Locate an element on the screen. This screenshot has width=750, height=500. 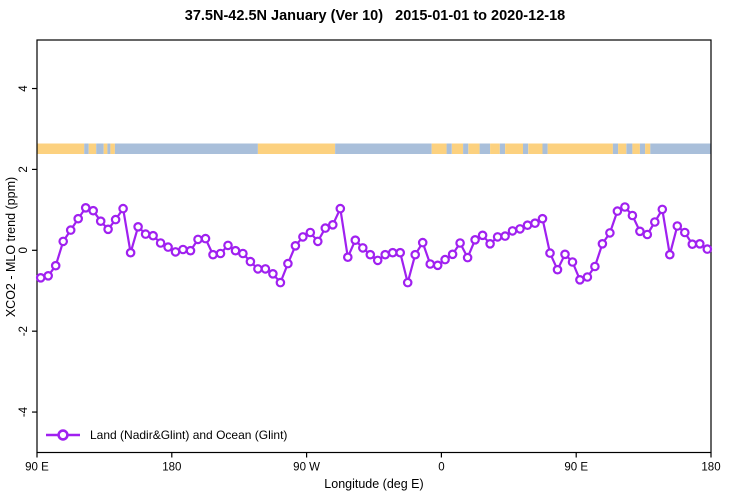
y-tick-label: 0 is located at coordinates (24, 250).